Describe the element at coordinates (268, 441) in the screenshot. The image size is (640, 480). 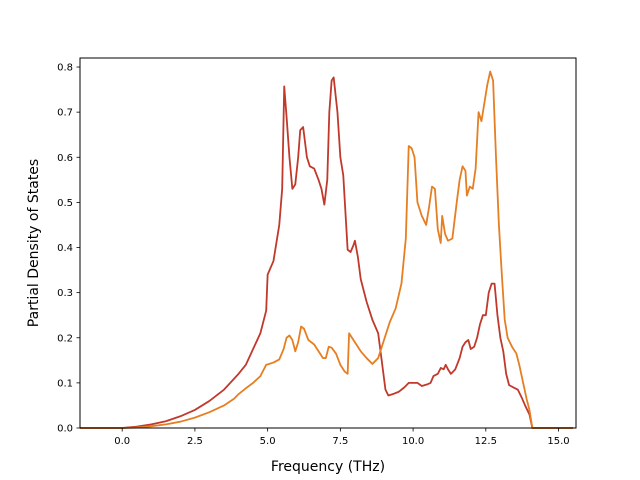
I see `x-tick-label: 5.0` at that location.